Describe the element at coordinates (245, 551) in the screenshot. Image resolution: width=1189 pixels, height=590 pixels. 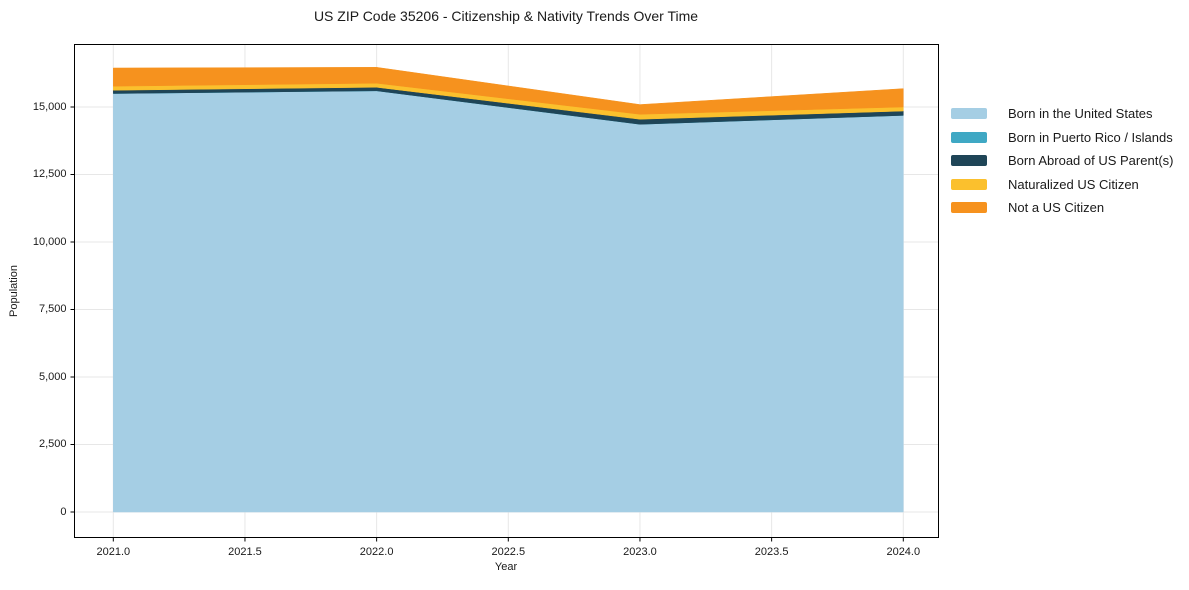
I see `x-tick-label: 2021.5` at that location.